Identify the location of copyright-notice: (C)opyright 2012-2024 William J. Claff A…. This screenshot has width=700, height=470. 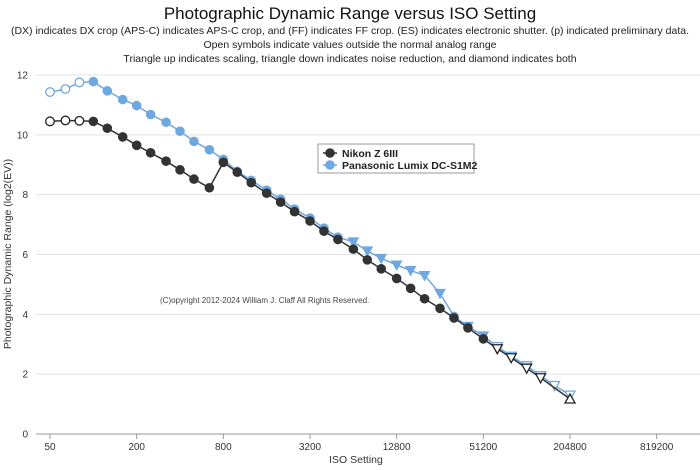
(264, 300).